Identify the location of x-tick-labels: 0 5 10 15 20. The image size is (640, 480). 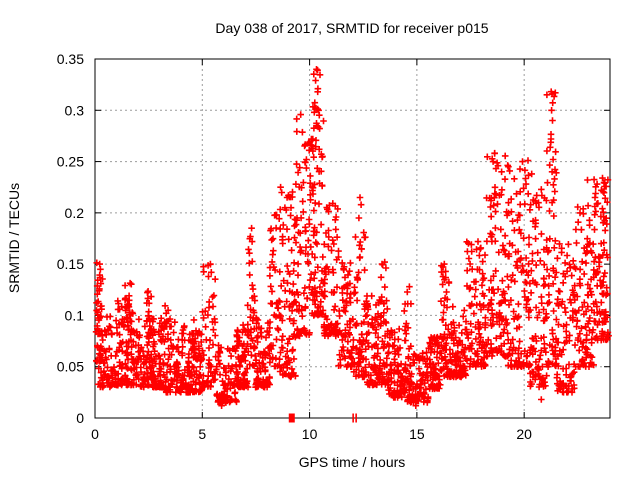
(311, 434).